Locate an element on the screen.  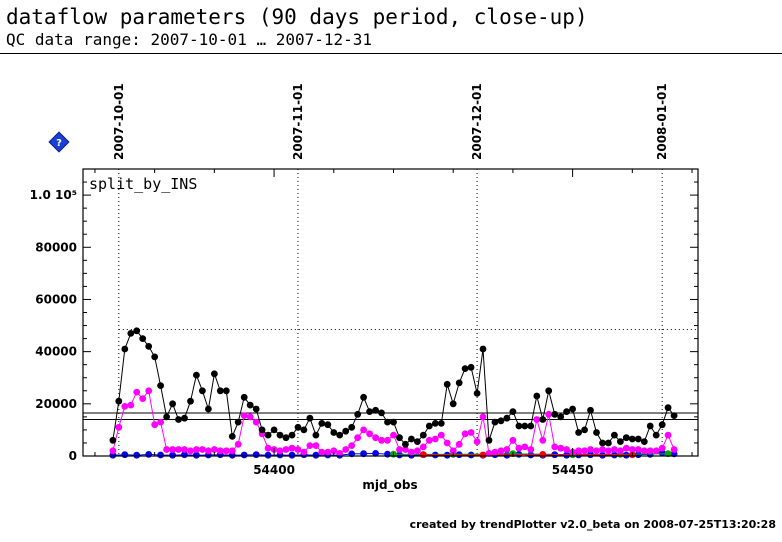
x-tick-label: 54400 is located at coordinates (274, 470).